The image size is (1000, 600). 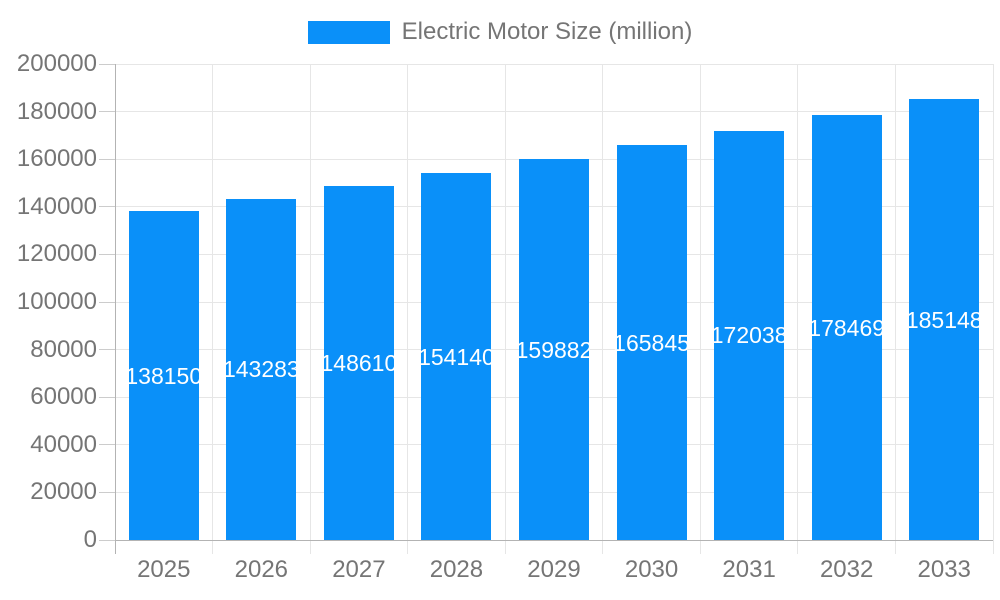 I want to click on x-axis-label: 2033, so click(x=944, y=569).